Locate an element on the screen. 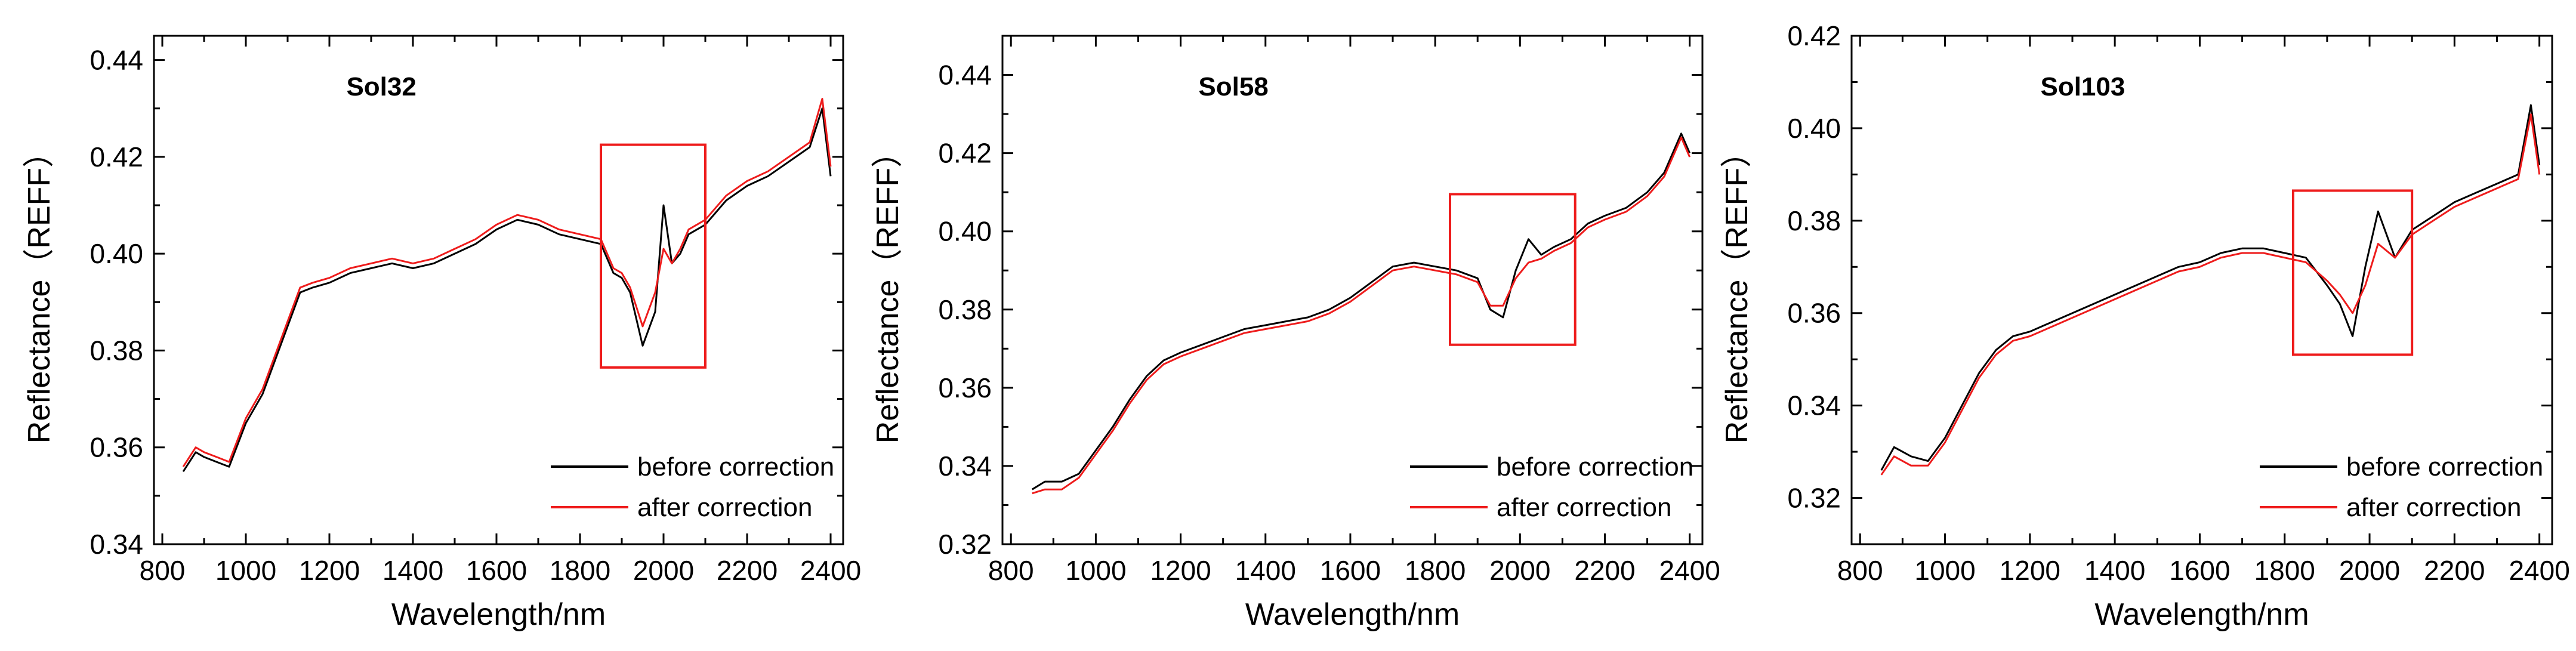  chart-title: Sol103 is located at coordinates (2082, 86).